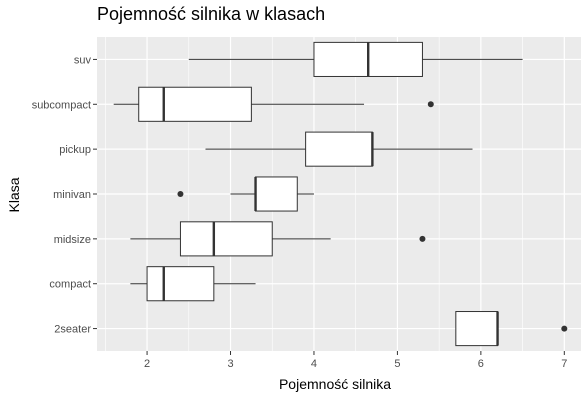 The width and height of the screenshot is (586, 400). Describe the element at coordinates (230, 364) in the screenshot. I see `x-tick-label: 3` at that location.